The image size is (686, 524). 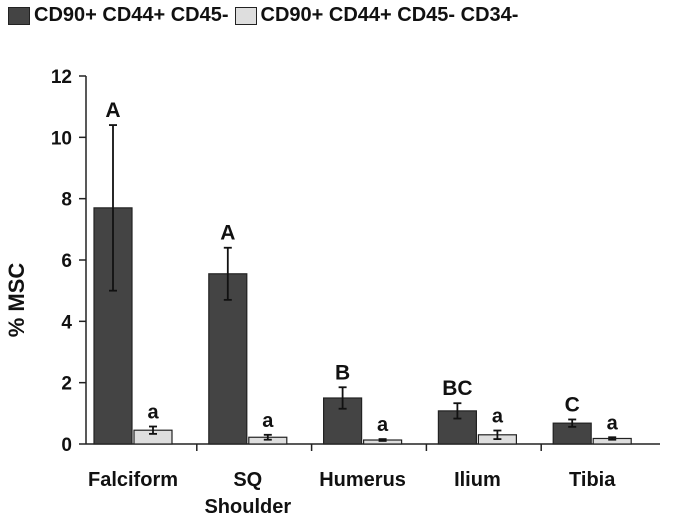 I want to click on x-tick-label: Tibia, so click(x=592, y=480).